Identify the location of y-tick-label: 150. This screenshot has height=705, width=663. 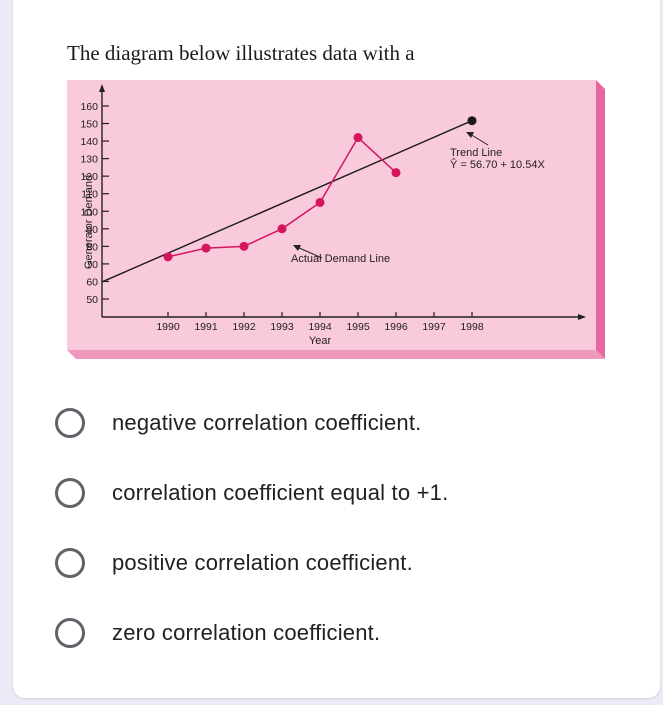
(89, 125).